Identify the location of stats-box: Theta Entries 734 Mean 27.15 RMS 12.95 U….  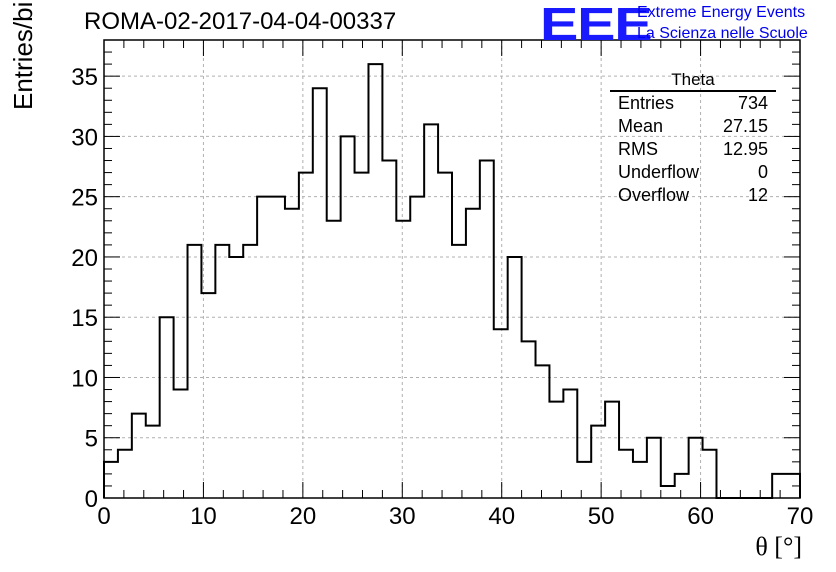
(693, 138).